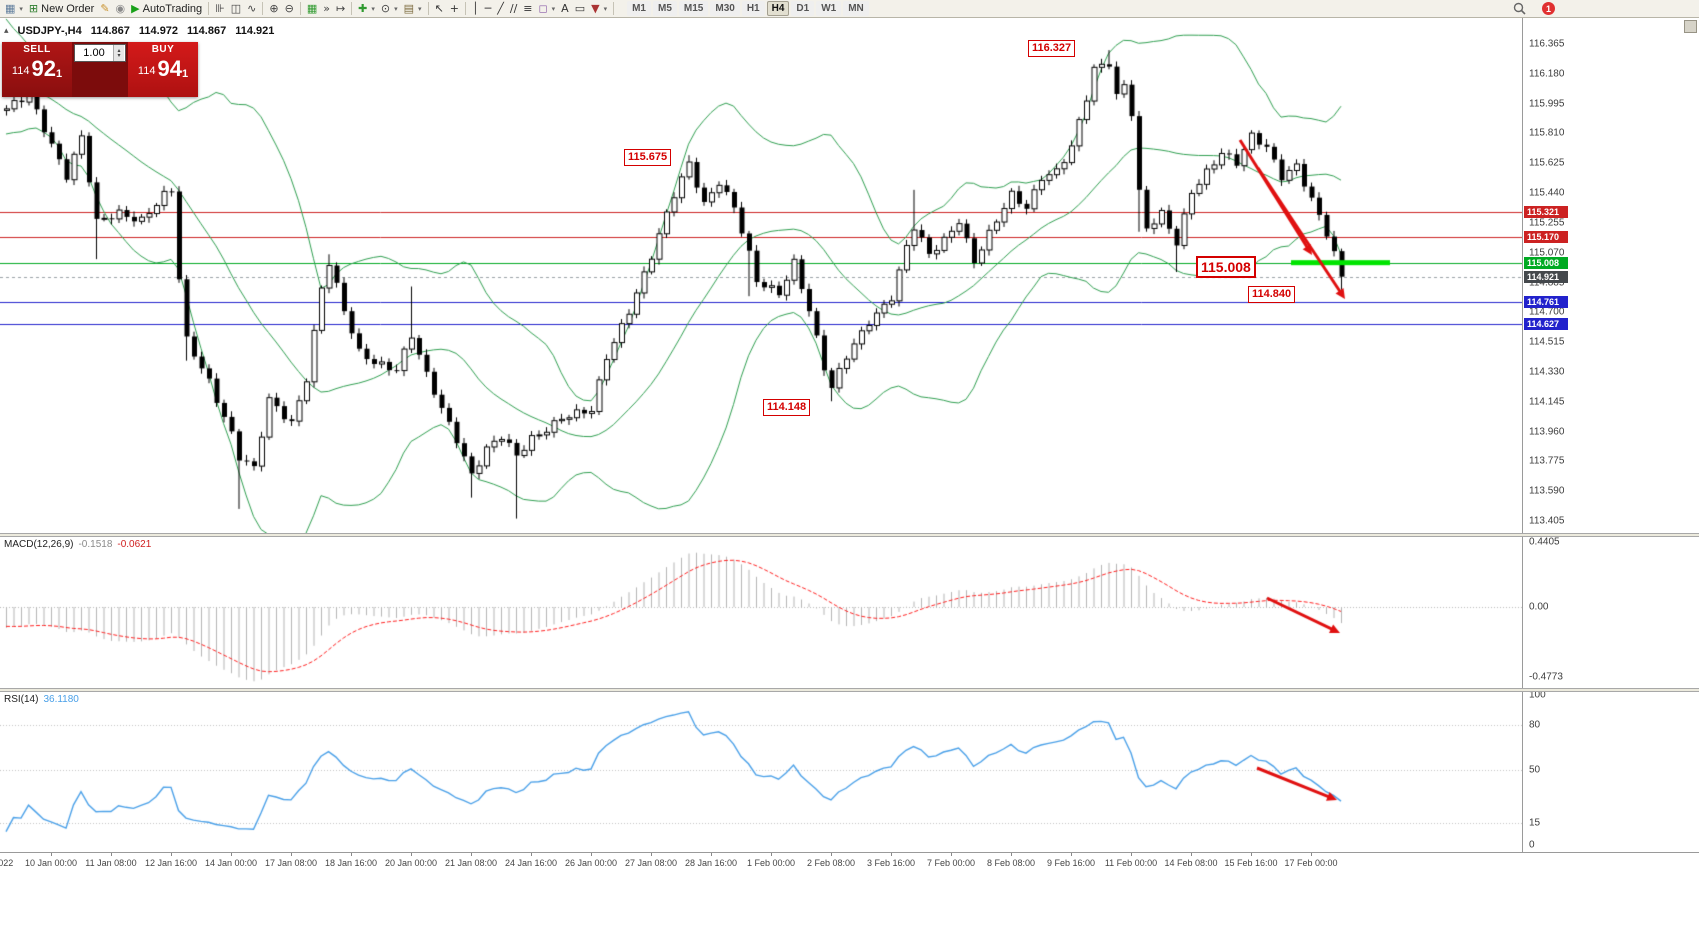  I want to click on timeframe-m1-button: M1, so click(639, 8).